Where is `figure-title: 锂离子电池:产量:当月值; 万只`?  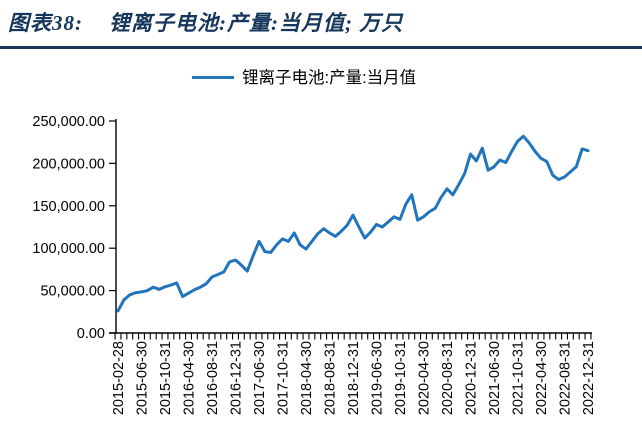
figure-title: 锂离子电池:产量:当月值; 万只 is located at coordinates (256, 23).